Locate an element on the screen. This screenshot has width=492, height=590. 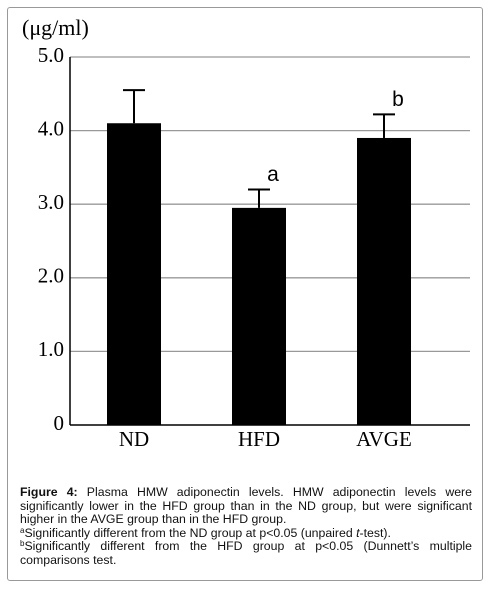
caption-label: Figure 4: is located at coordinates (49, 492).